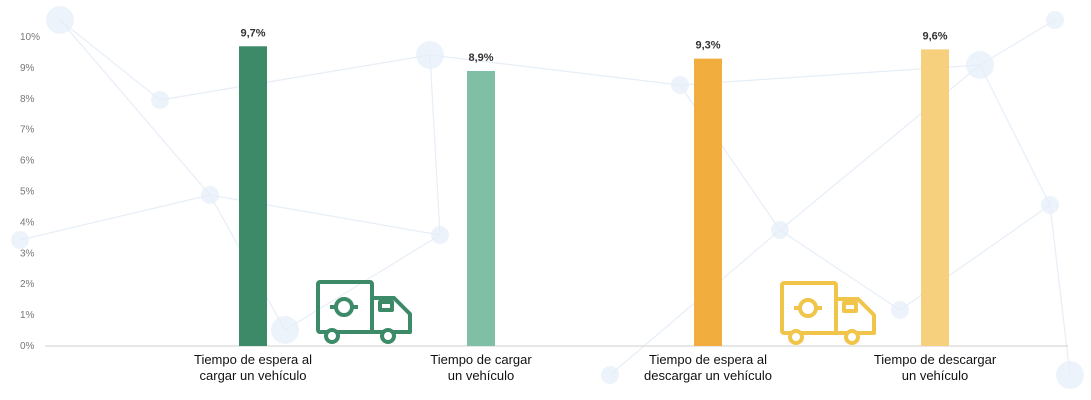  I want to click on green-truck-icon, so click(364, 312).